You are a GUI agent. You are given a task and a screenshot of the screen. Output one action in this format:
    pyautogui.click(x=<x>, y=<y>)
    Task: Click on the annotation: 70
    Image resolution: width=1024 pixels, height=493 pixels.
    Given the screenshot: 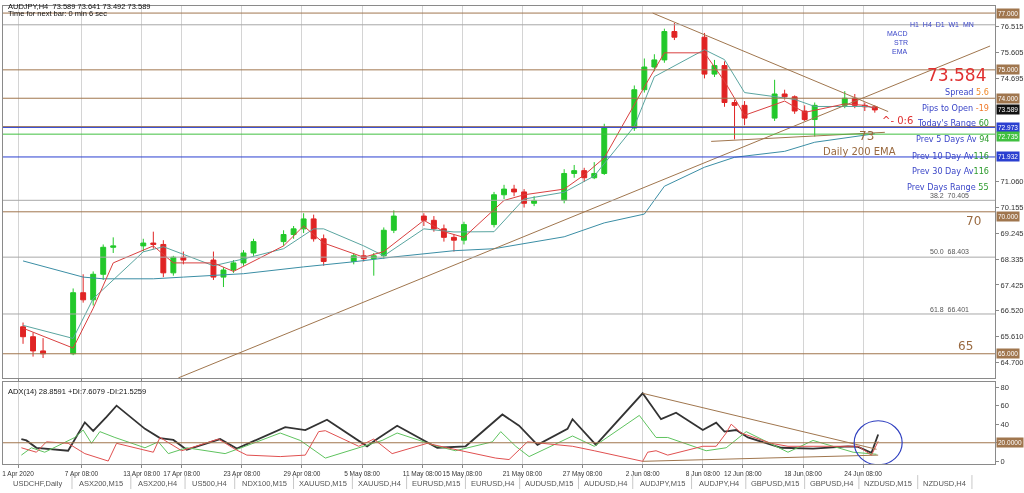 What is the action you would take?
    pyautogui.click(x=974, y=221)
    